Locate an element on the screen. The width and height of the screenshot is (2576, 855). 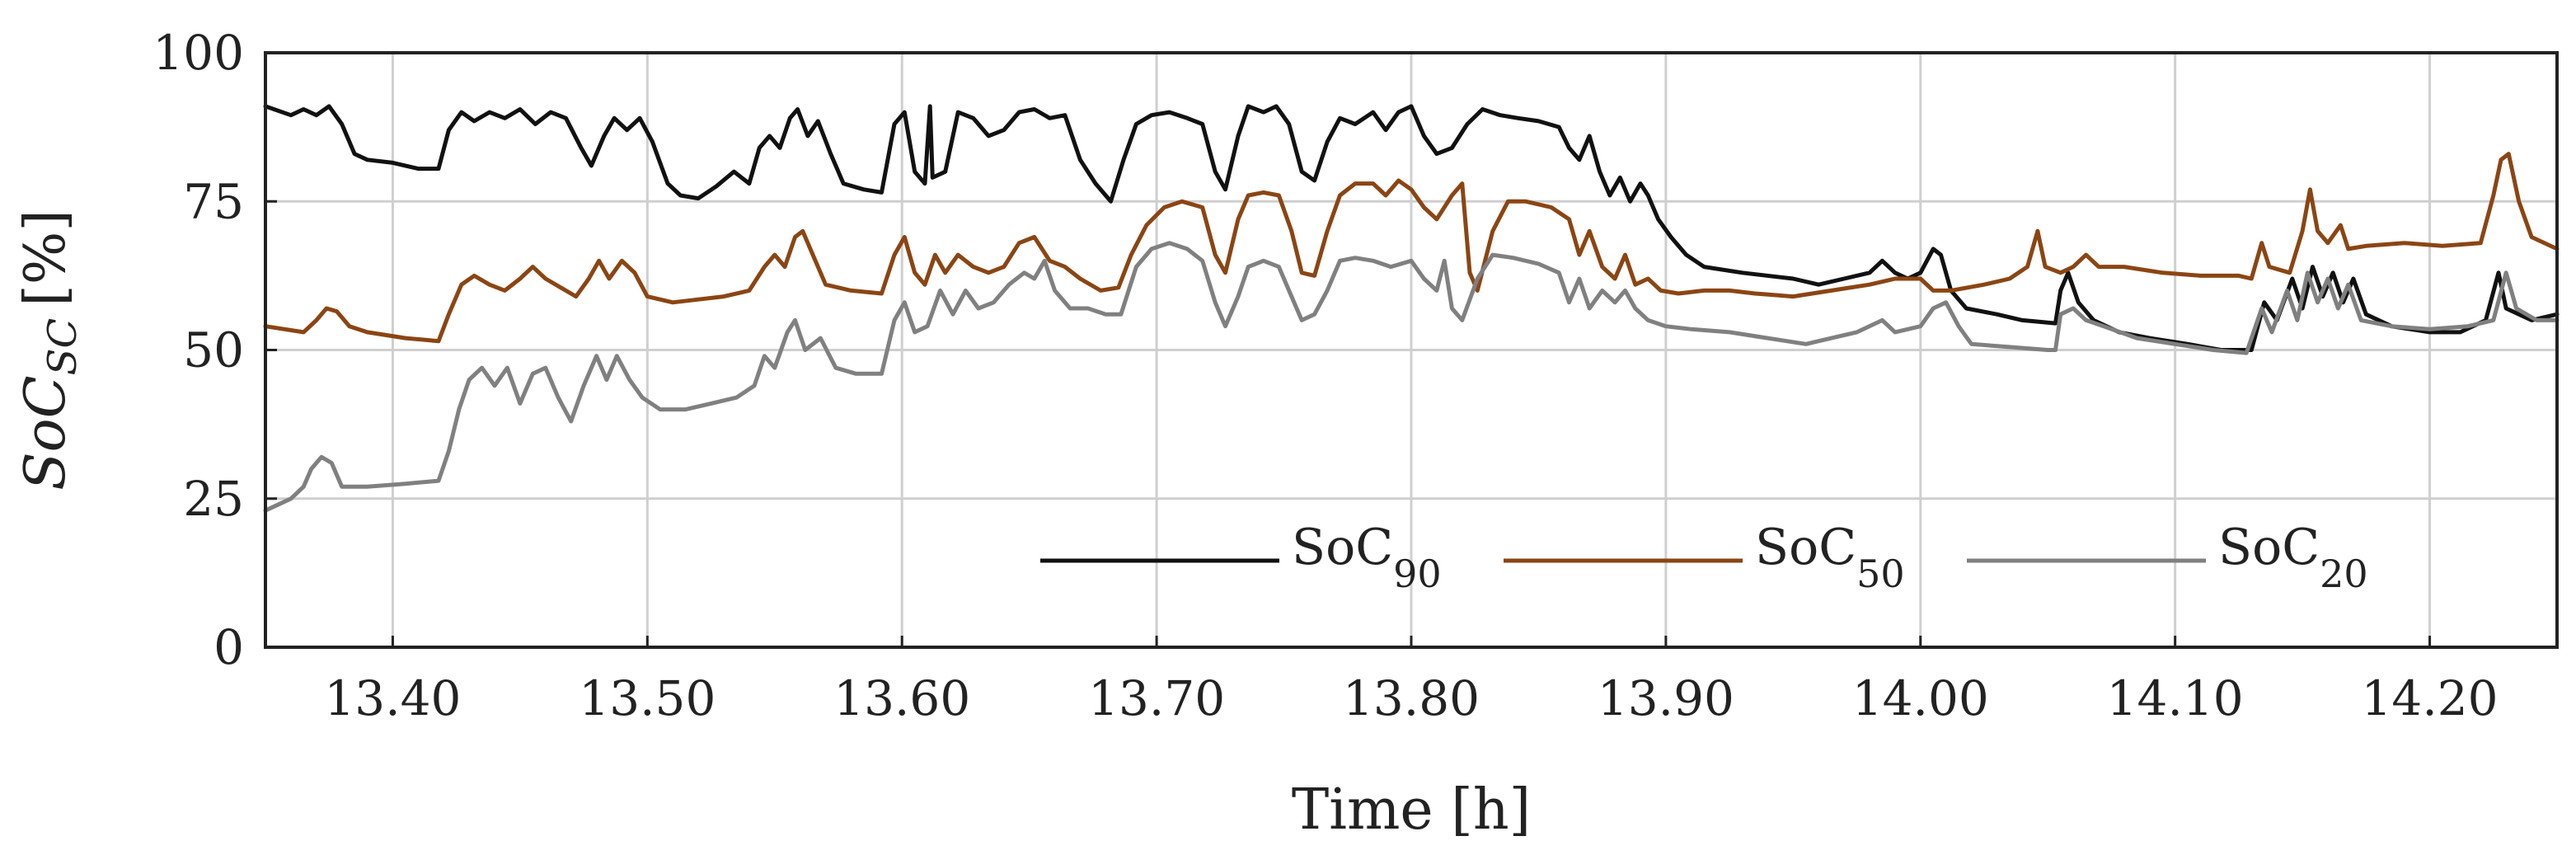
x-tick-label: 13.60 is located at coordinates (902, 698).